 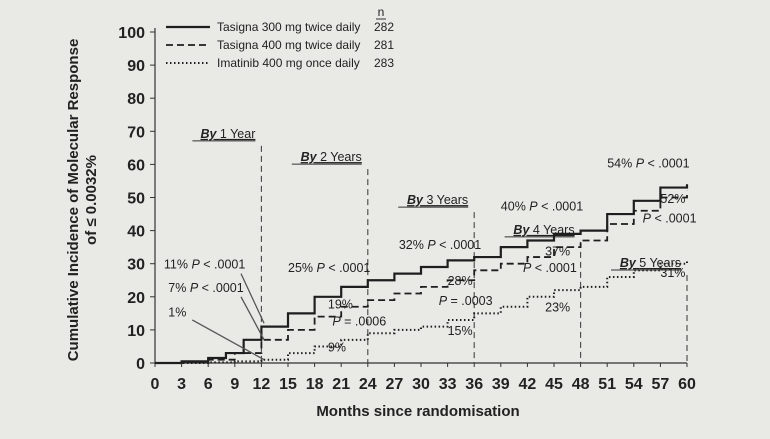 I want to click on x-tick-label: 51, so click(x=607, y=384).